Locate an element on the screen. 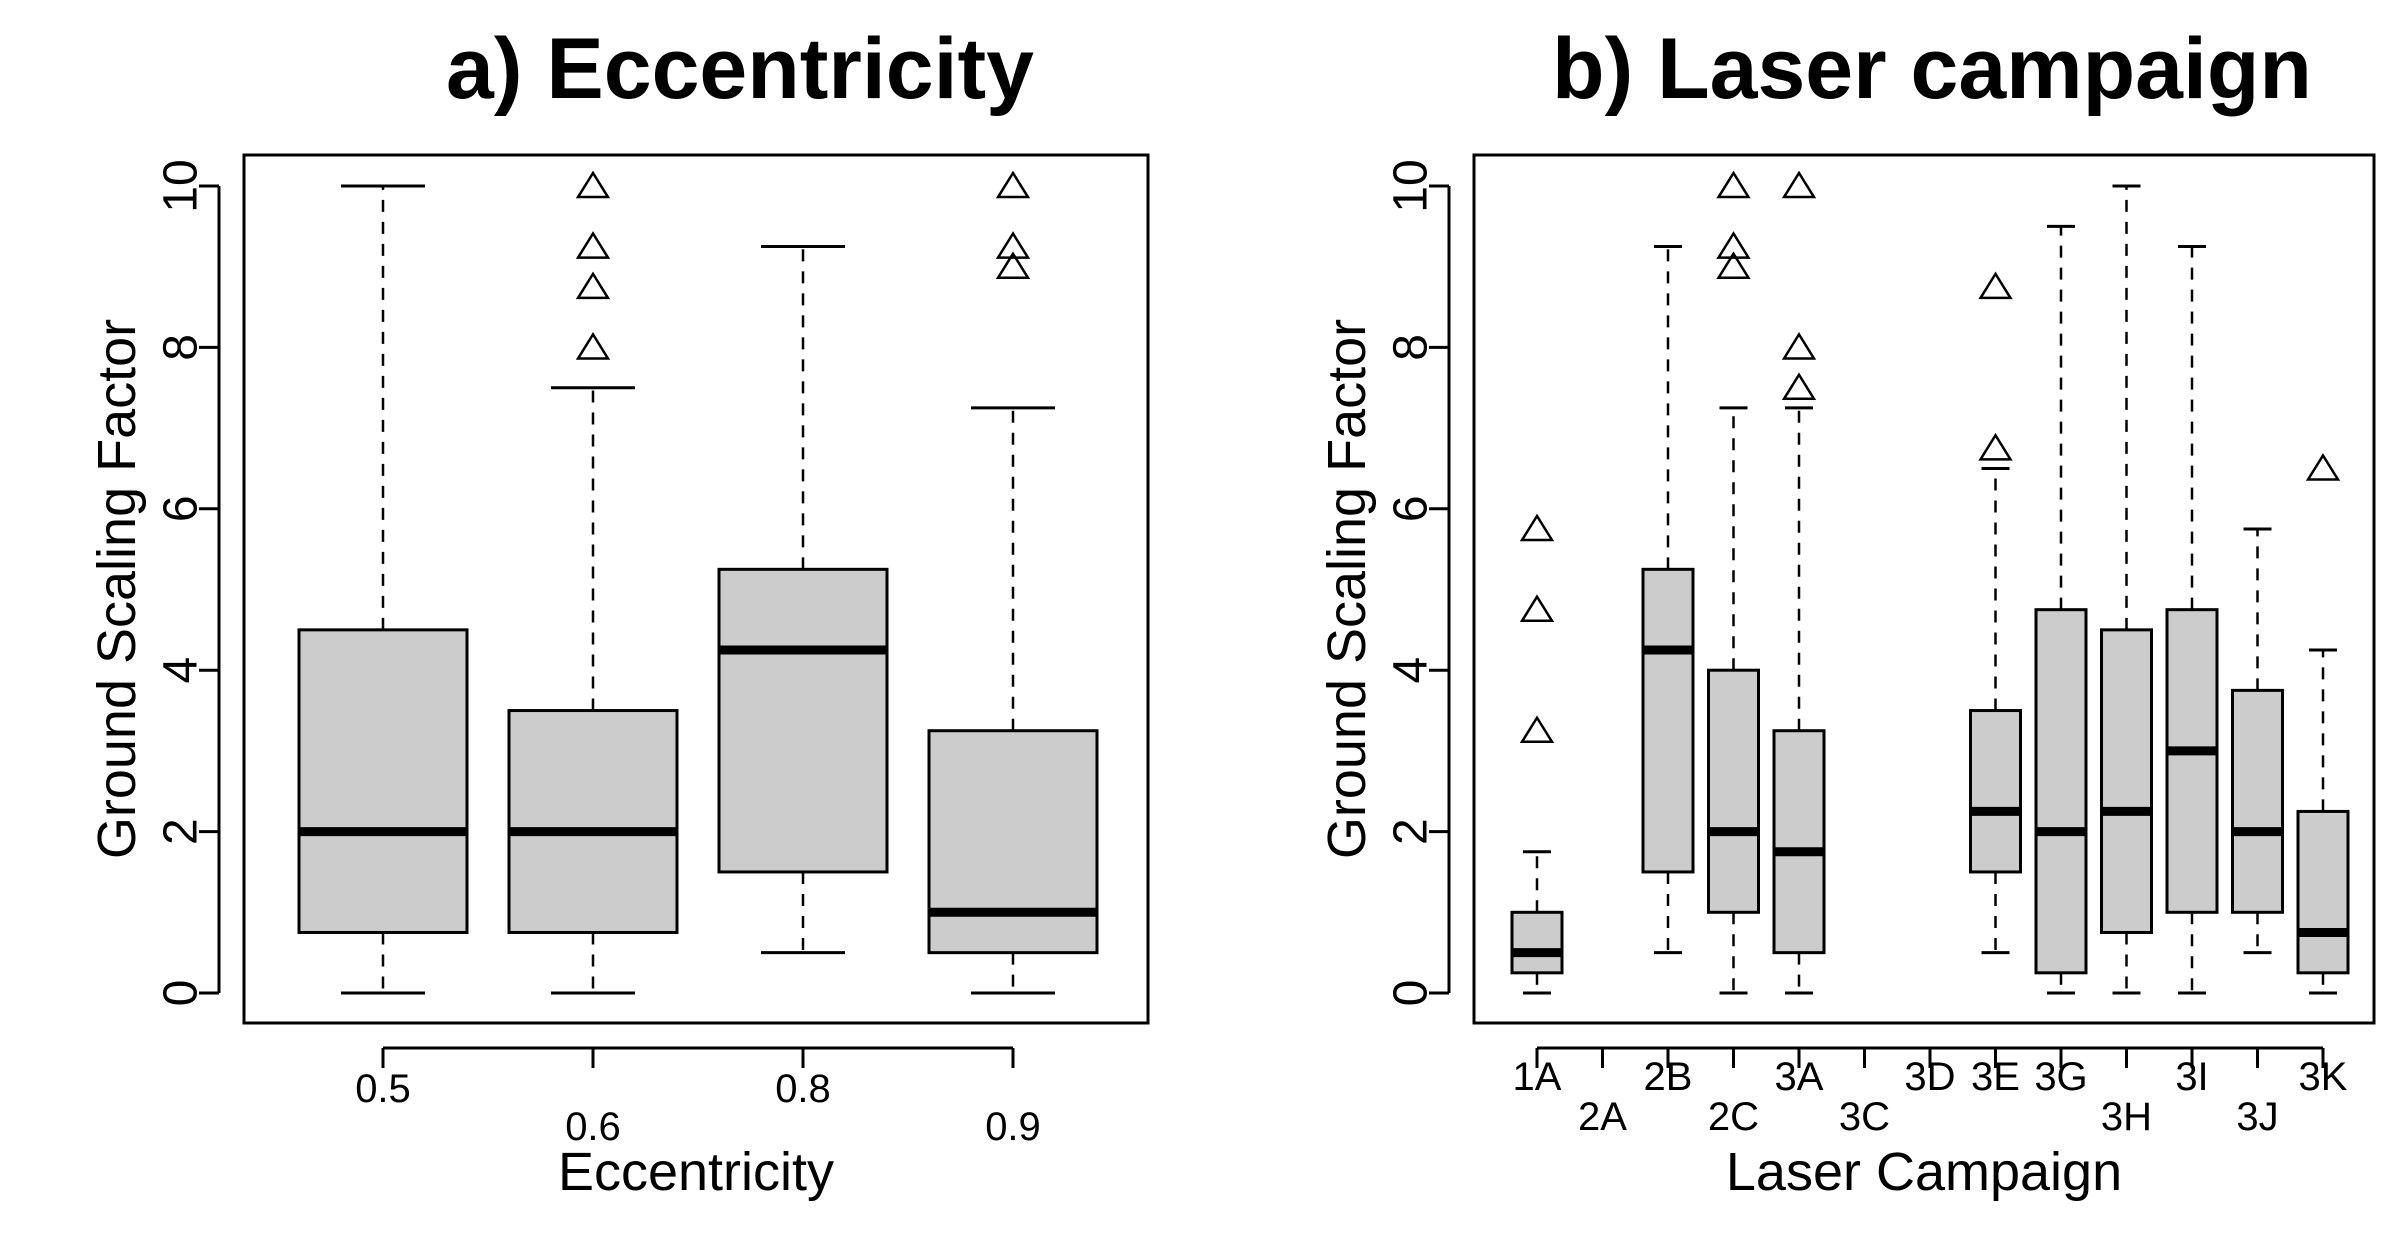 The height and width of the screenshot is (1233, 2406). box-3H is located at coordinates (2126, 589).